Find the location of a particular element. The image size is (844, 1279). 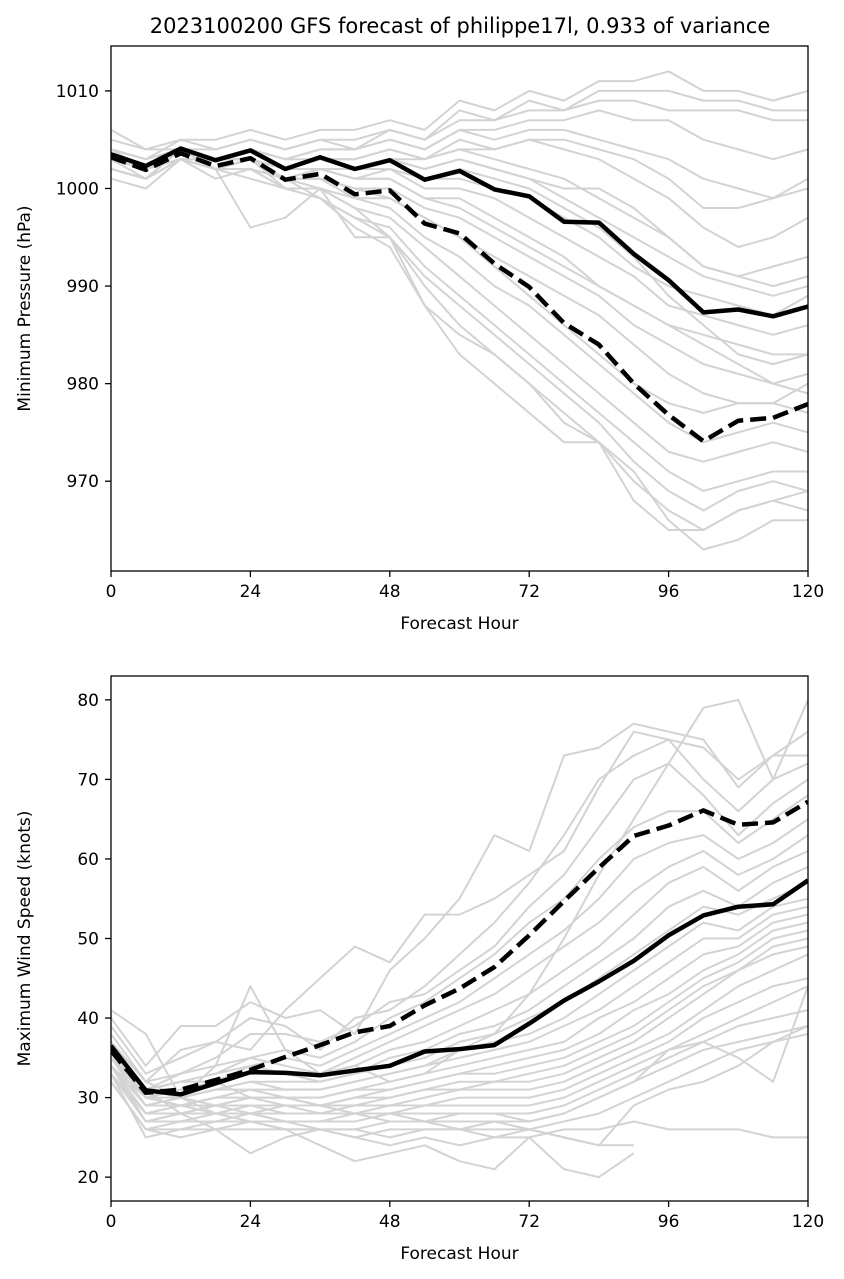

wind-y-tick-label: 70 is located at coordinates (88, 780).